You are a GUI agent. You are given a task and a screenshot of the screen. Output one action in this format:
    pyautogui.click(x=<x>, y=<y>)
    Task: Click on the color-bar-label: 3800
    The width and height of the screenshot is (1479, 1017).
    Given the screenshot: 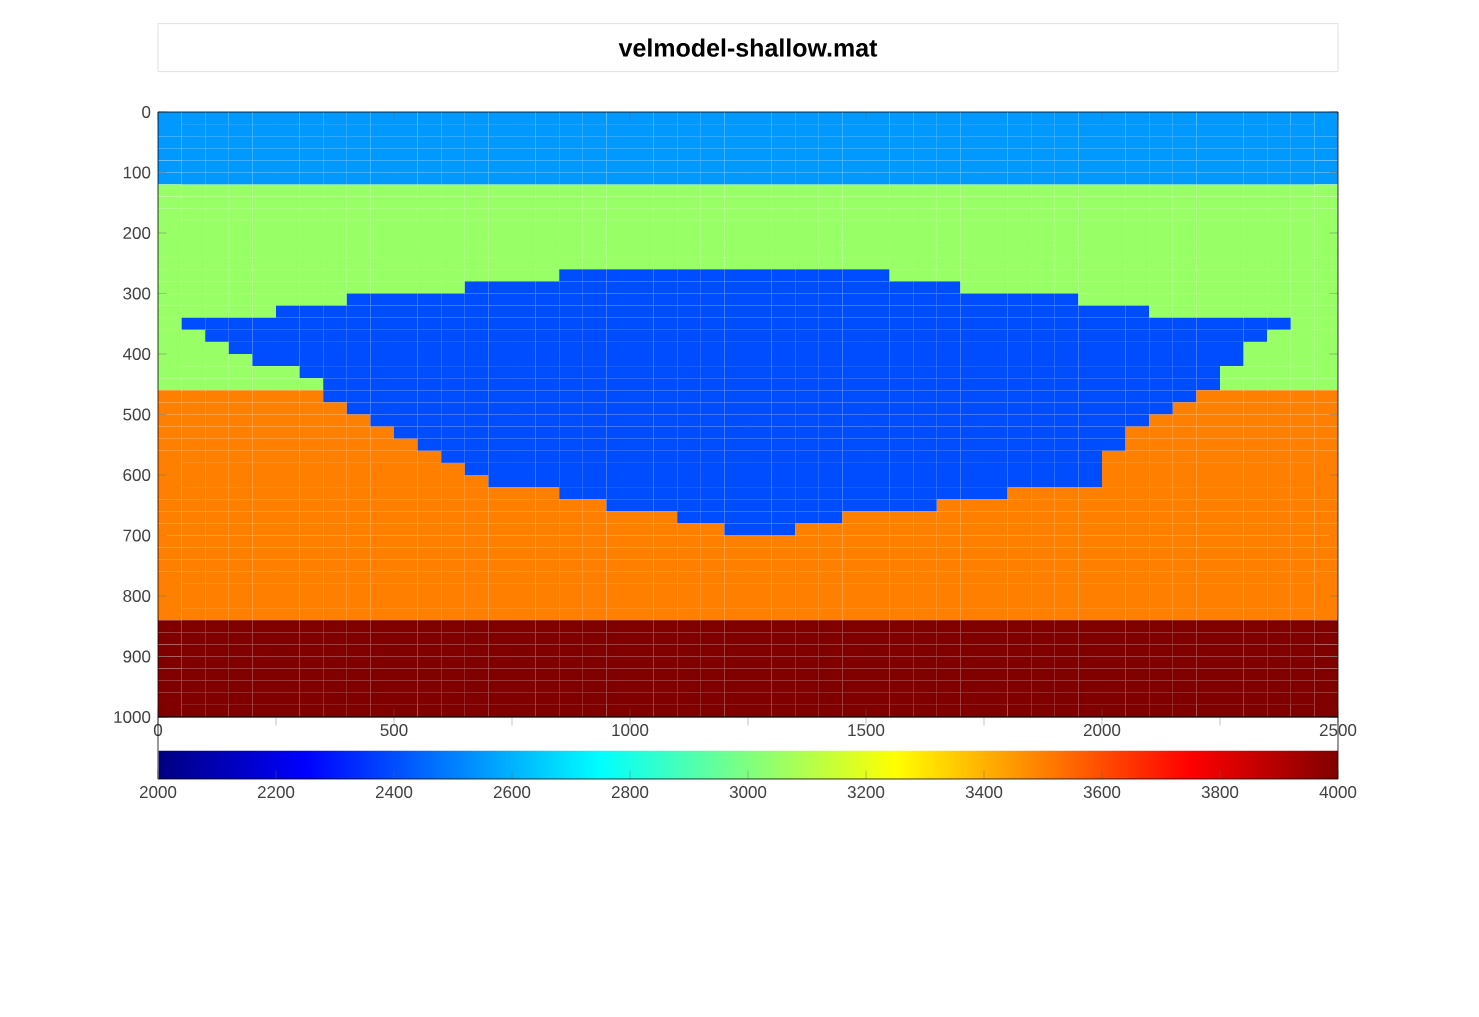 What is the action you would take?
    pyautogui.click(x=1220, y=792)
    